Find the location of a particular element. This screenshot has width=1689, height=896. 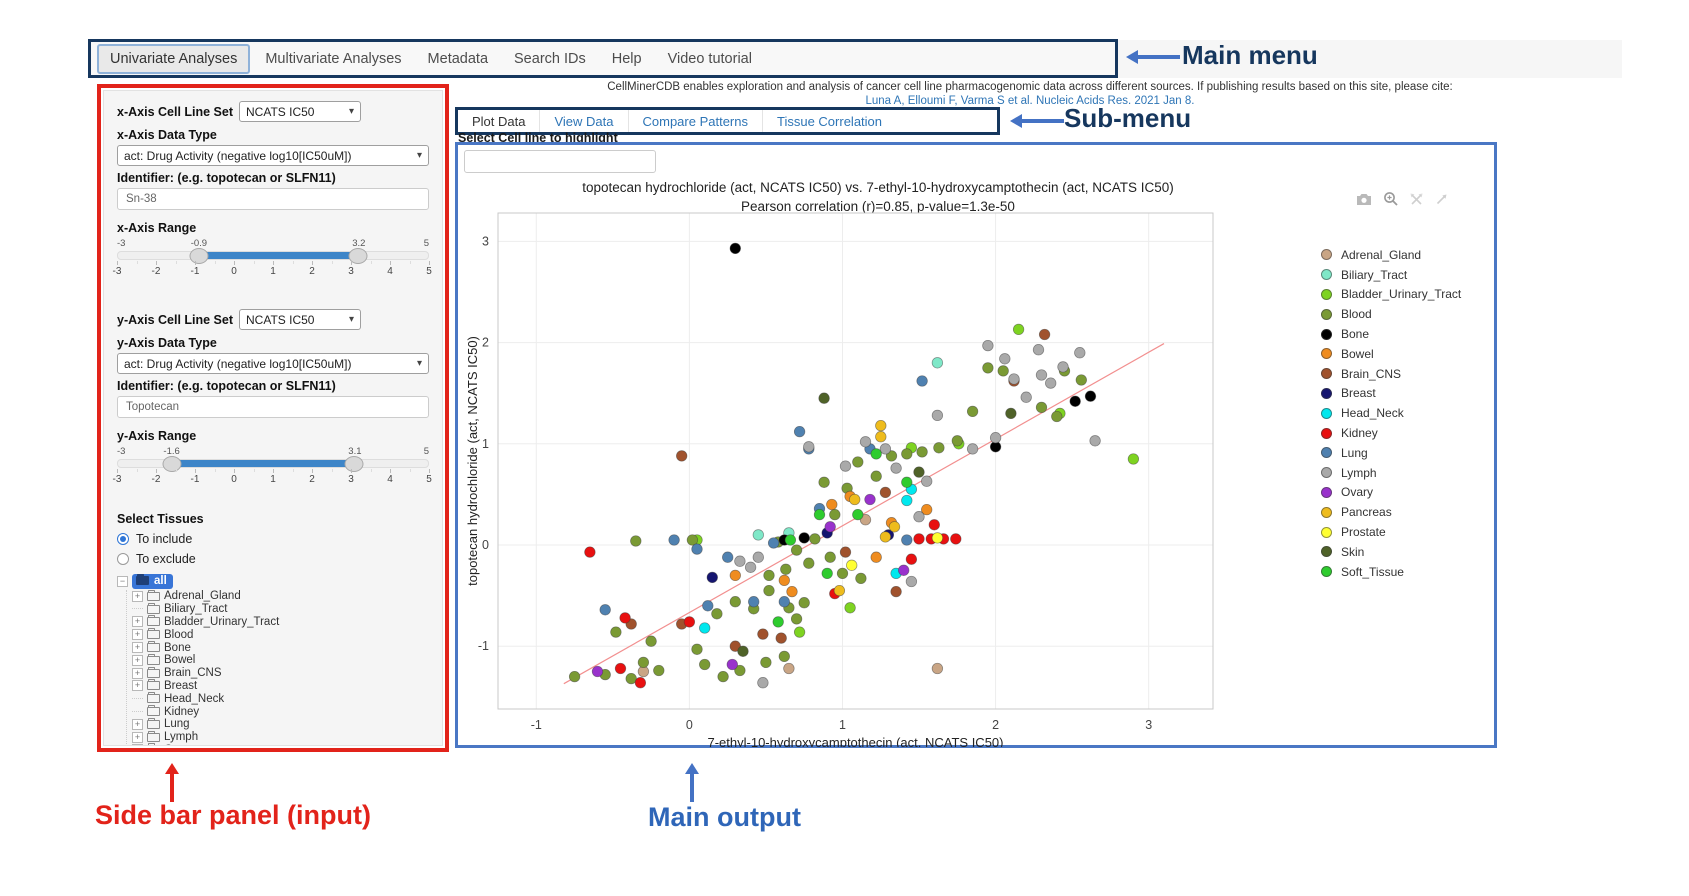

legend-item-lung: Lung is located at coordinates (1391, 453).